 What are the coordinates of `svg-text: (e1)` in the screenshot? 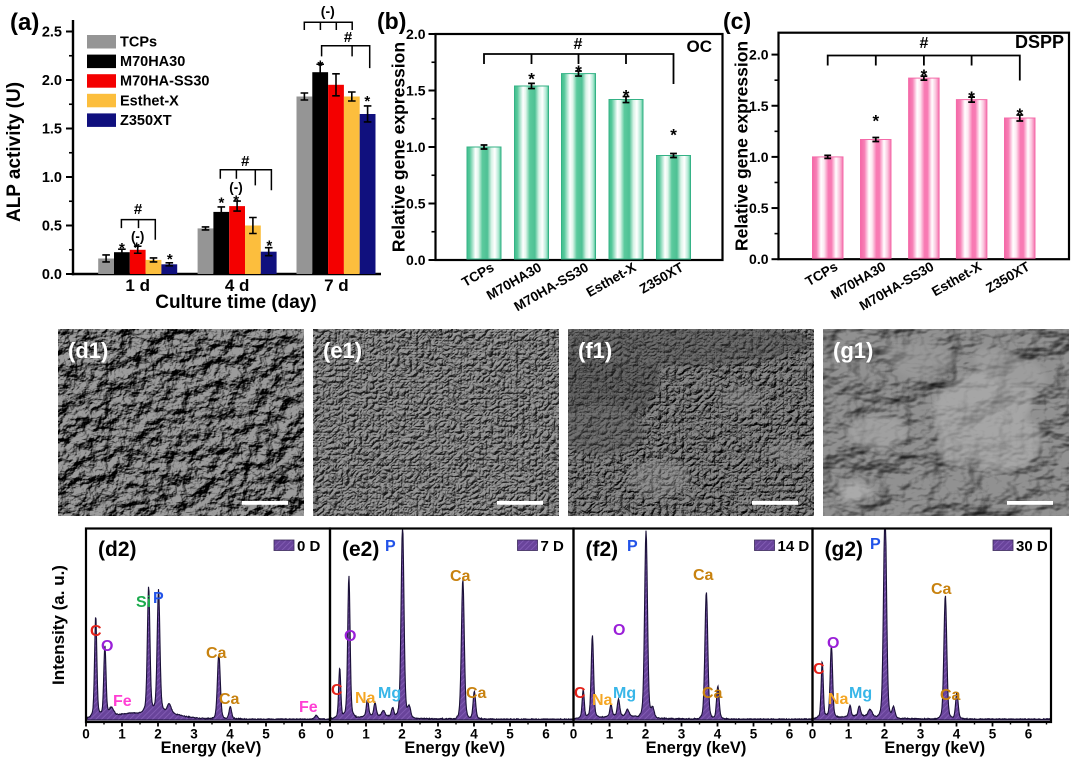 It's located at (342, 350).